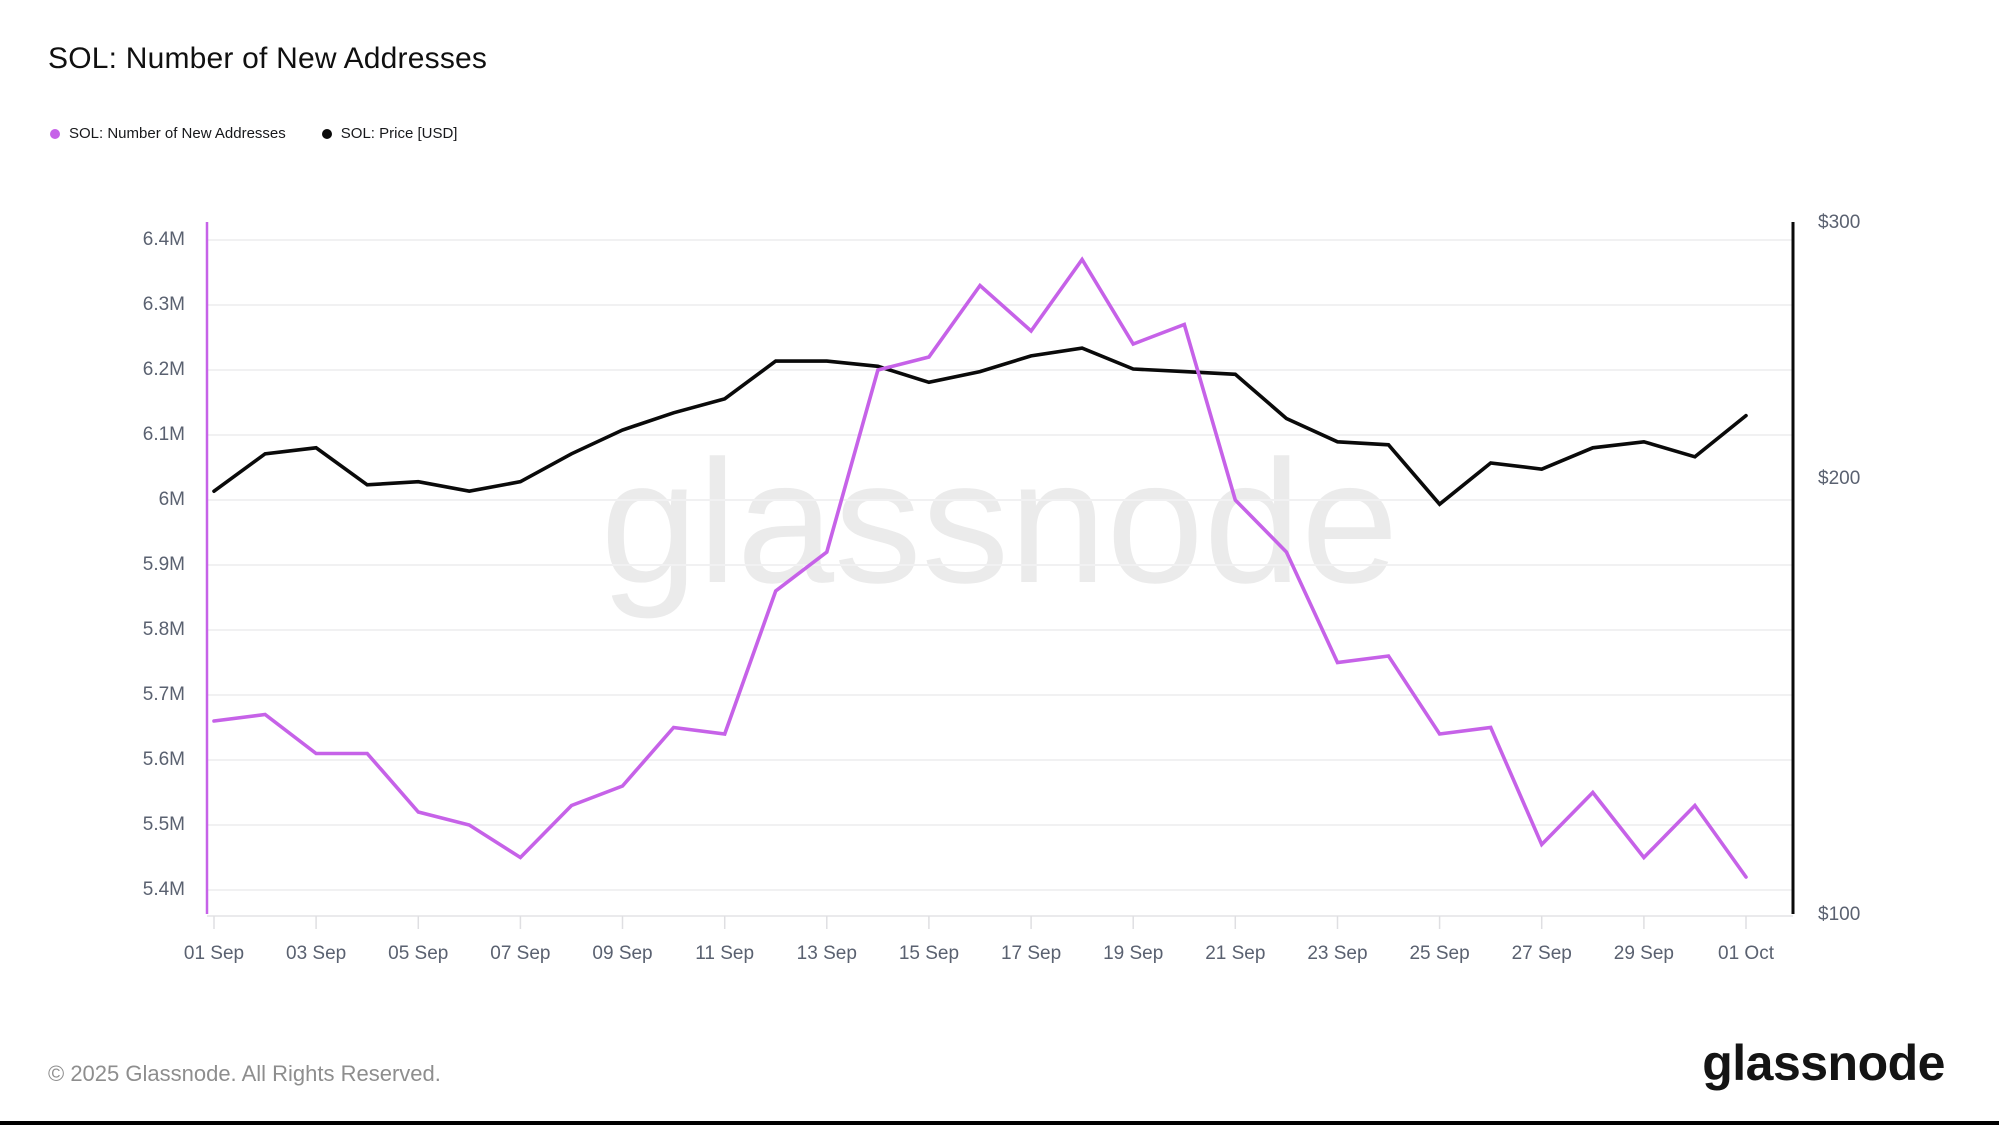 The width and height of the screenshot is (1999, 1125). What do you see at coordinates (326, 133) in the screenshot?
I see `legend-dot-black-icon` at bounding box center [326, 133].